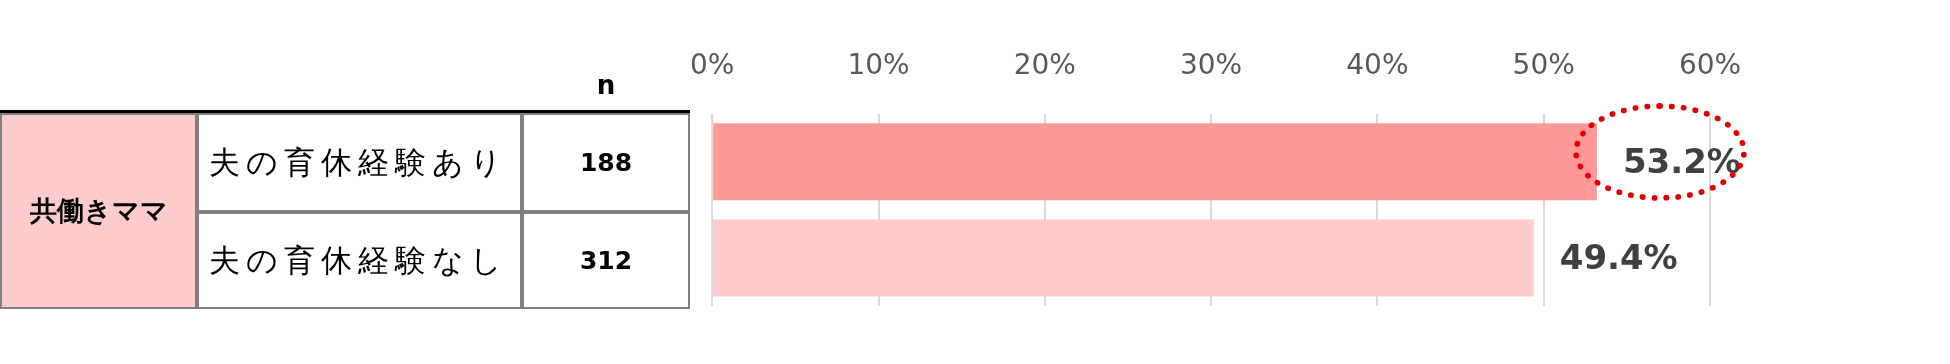 This screenshot has height=364, width=1950. I want to click on x-tick-label: 30%, so click(1211, 65).